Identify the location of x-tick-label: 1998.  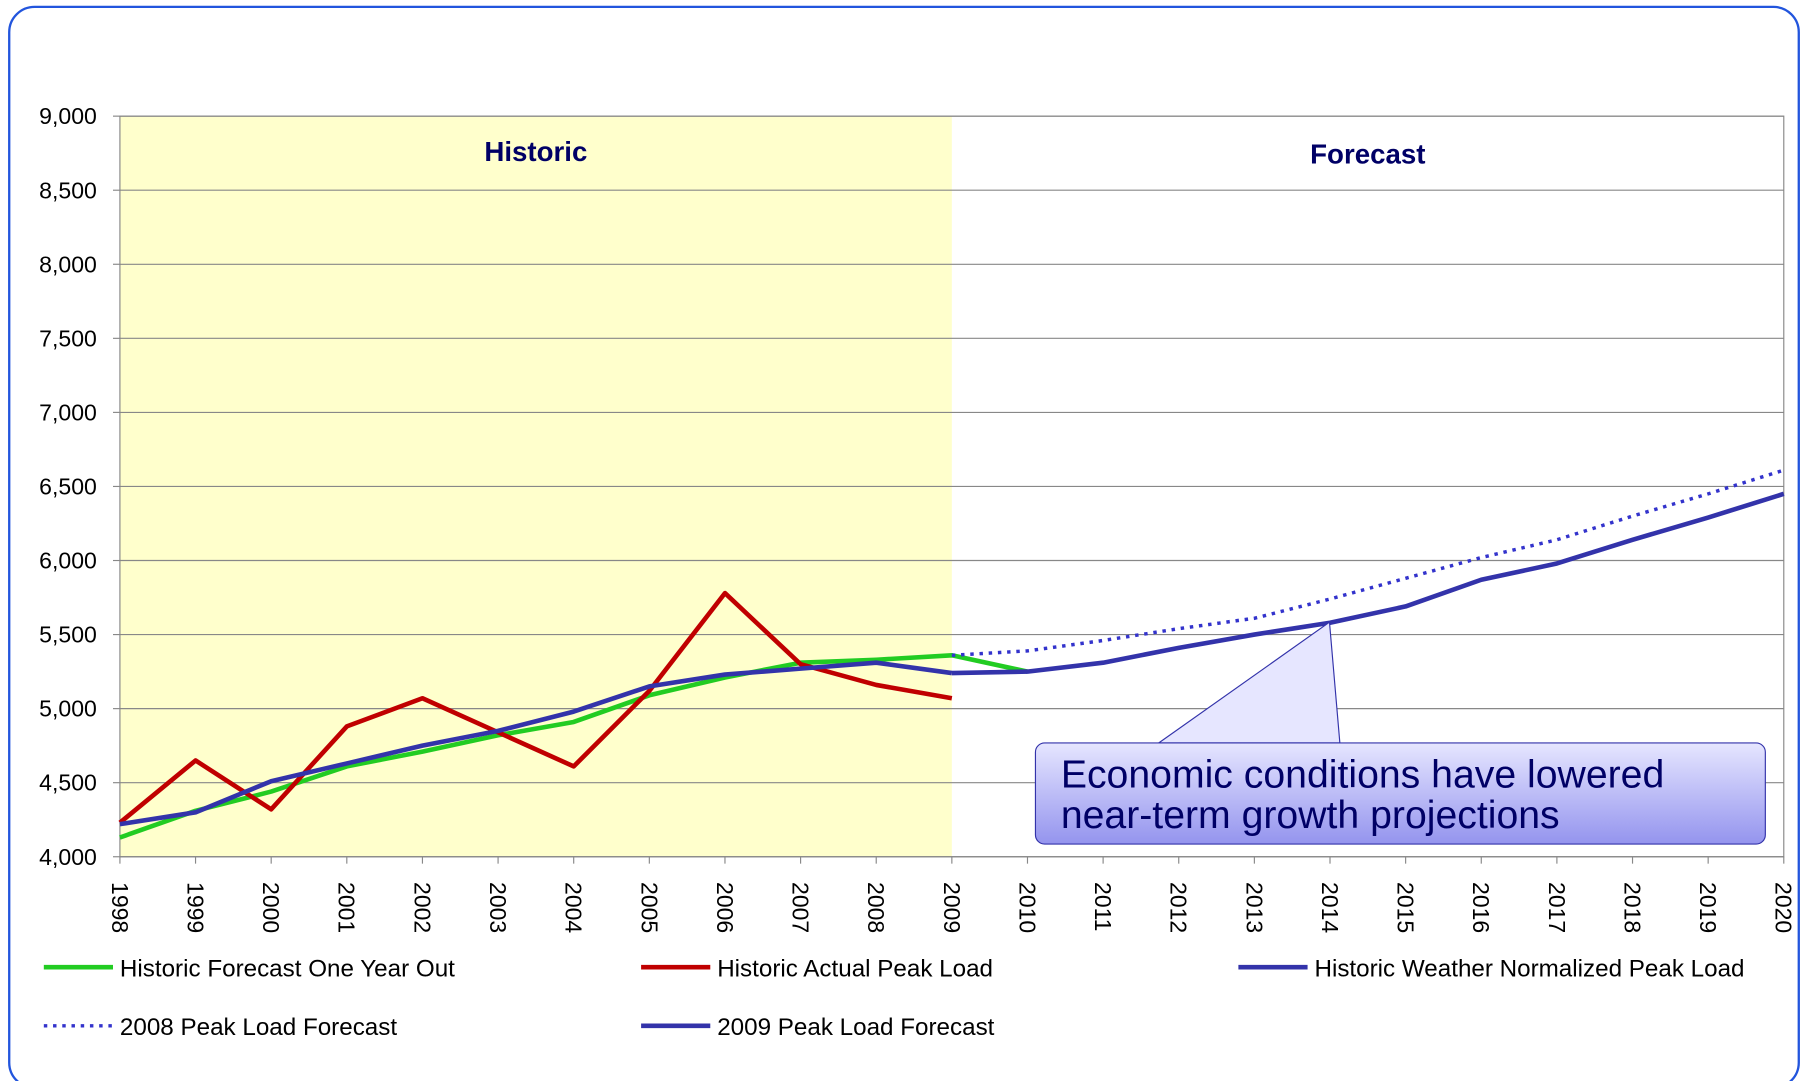
(120, 907).